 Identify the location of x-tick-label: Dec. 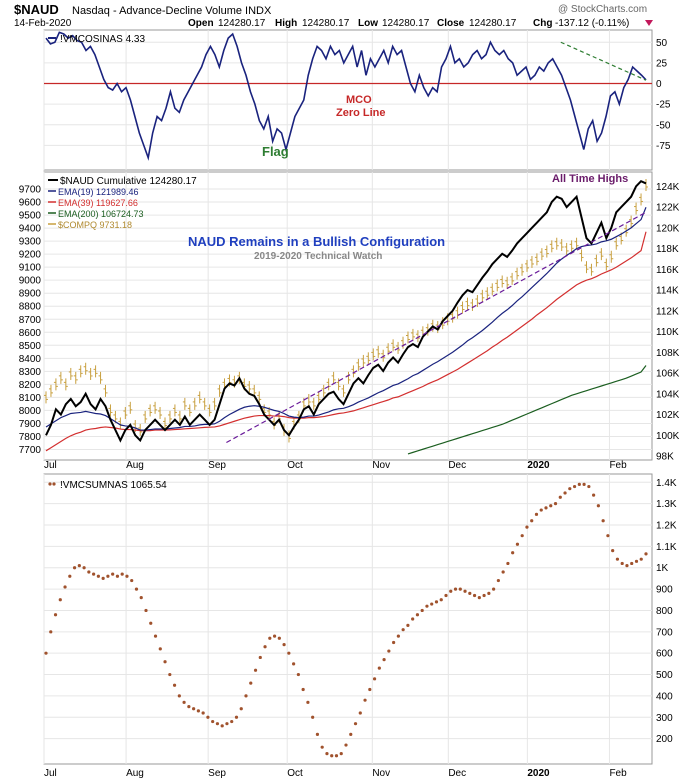
(457, 773).